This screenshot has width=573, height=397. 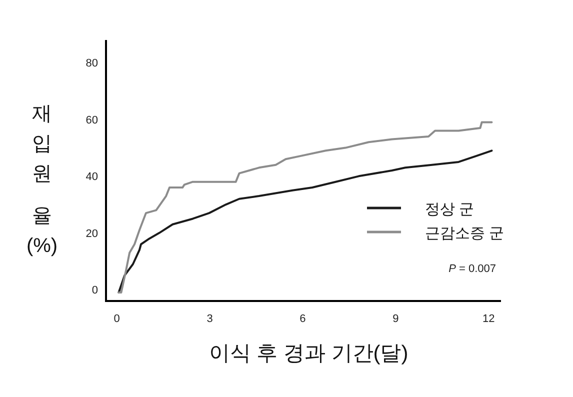 I want to click on y-axis-title: 재입원율 (%), so click(x=42, y=180).